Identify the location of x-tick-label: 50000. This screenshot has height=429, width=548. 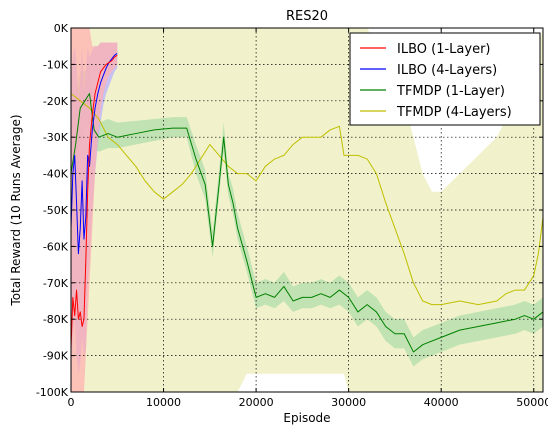
(532, 402).